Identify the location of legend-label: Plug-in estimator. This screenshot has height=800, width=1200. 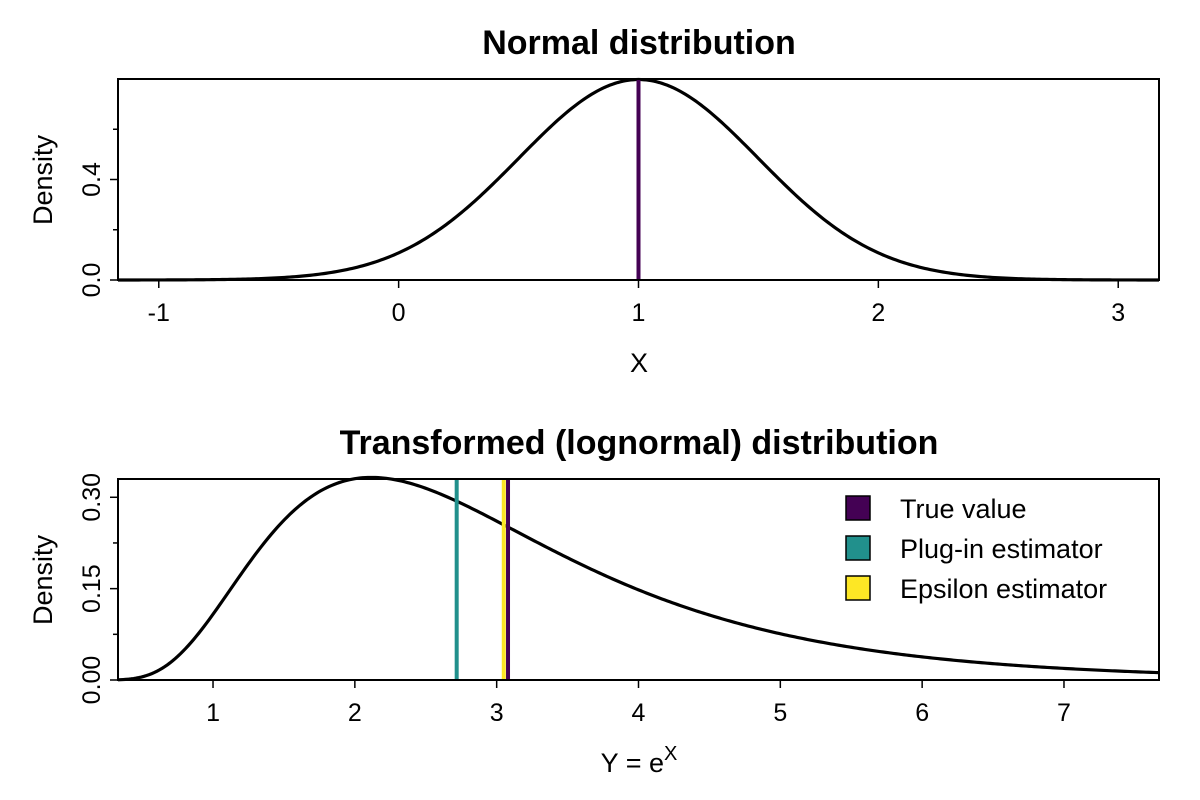
(1001, 549).